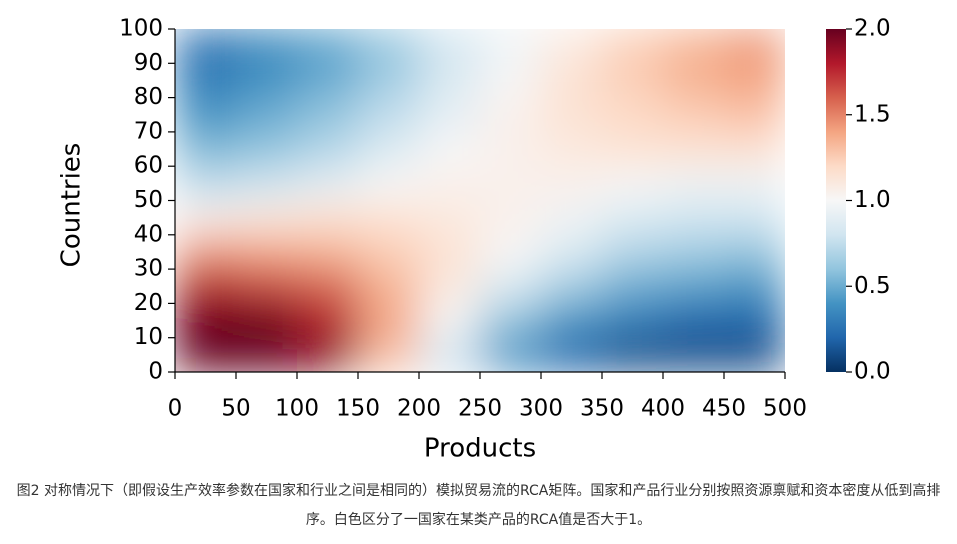 The image size is (957, 544). I want to click on y-tick-label: 70, so click(148, 131).